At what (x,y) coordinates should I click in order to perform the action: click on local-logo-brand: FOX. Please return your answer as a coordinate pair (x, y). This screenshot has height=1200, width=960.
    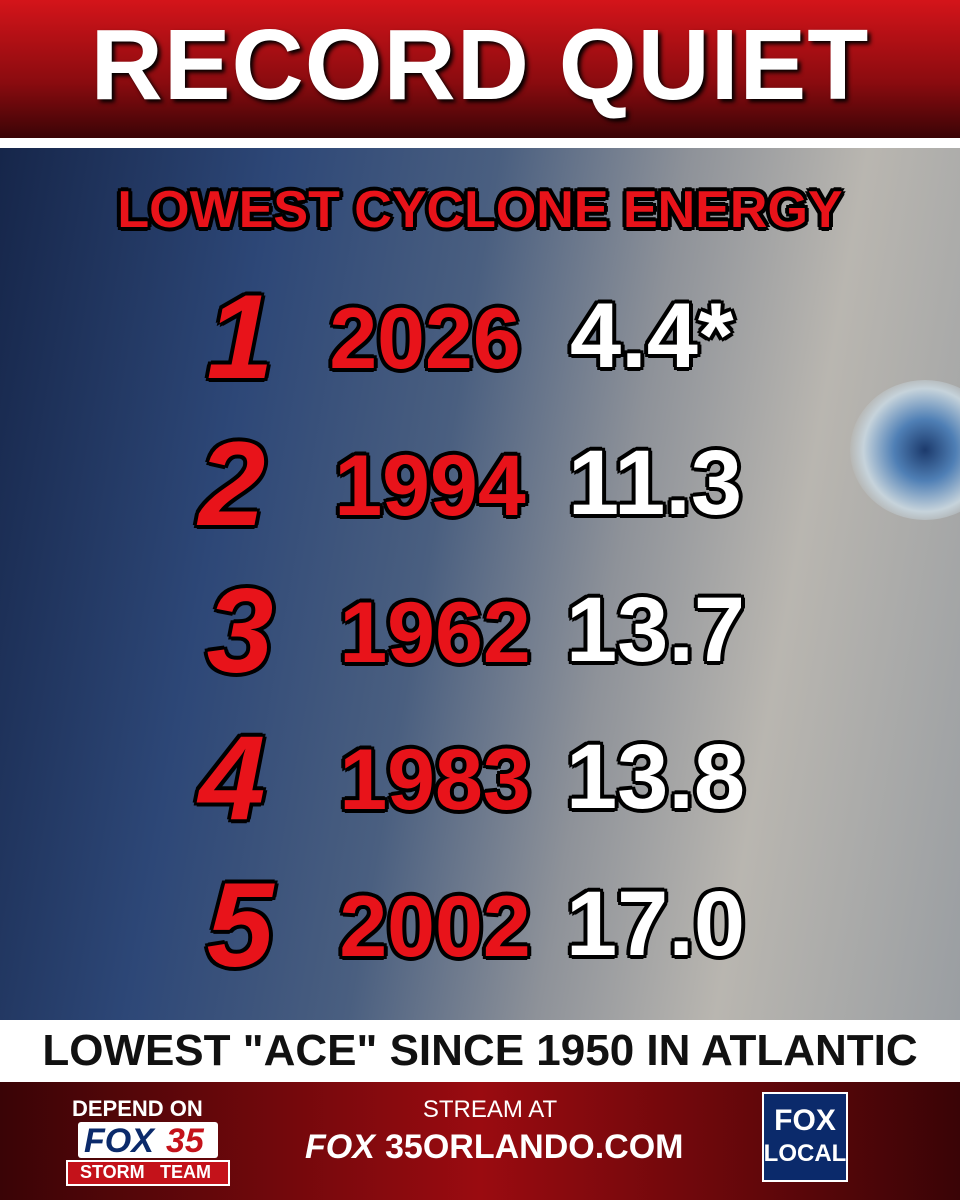
    Looking at the image, I should click on (805, 1120).